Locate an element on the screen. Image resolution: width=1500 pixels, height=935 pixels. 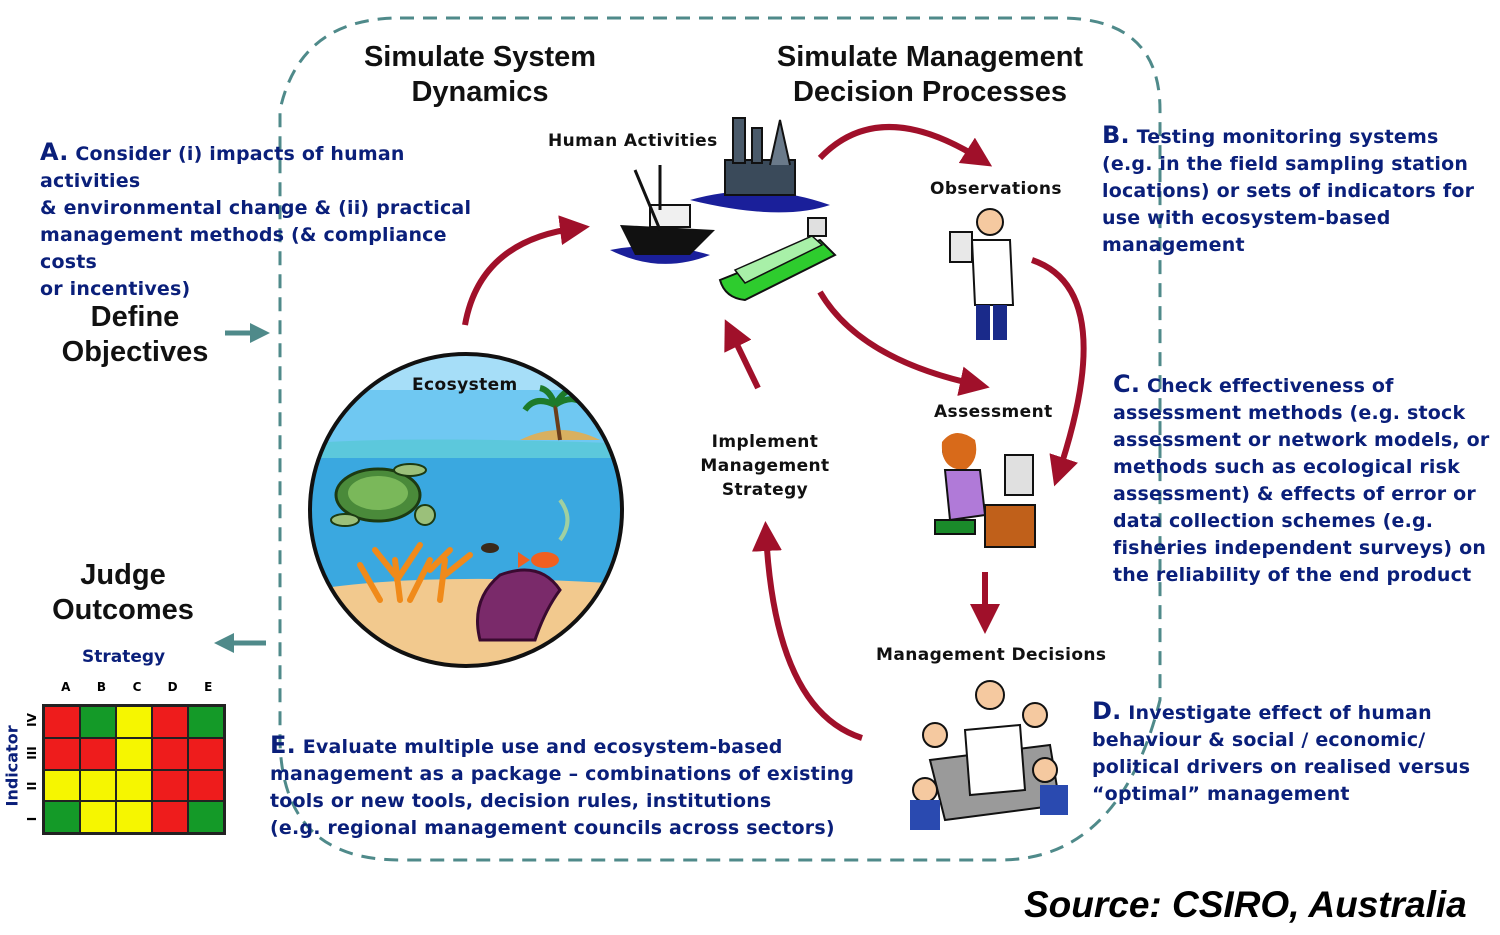
note-a-line4: or incentives) is located at coordinates (115, 289).